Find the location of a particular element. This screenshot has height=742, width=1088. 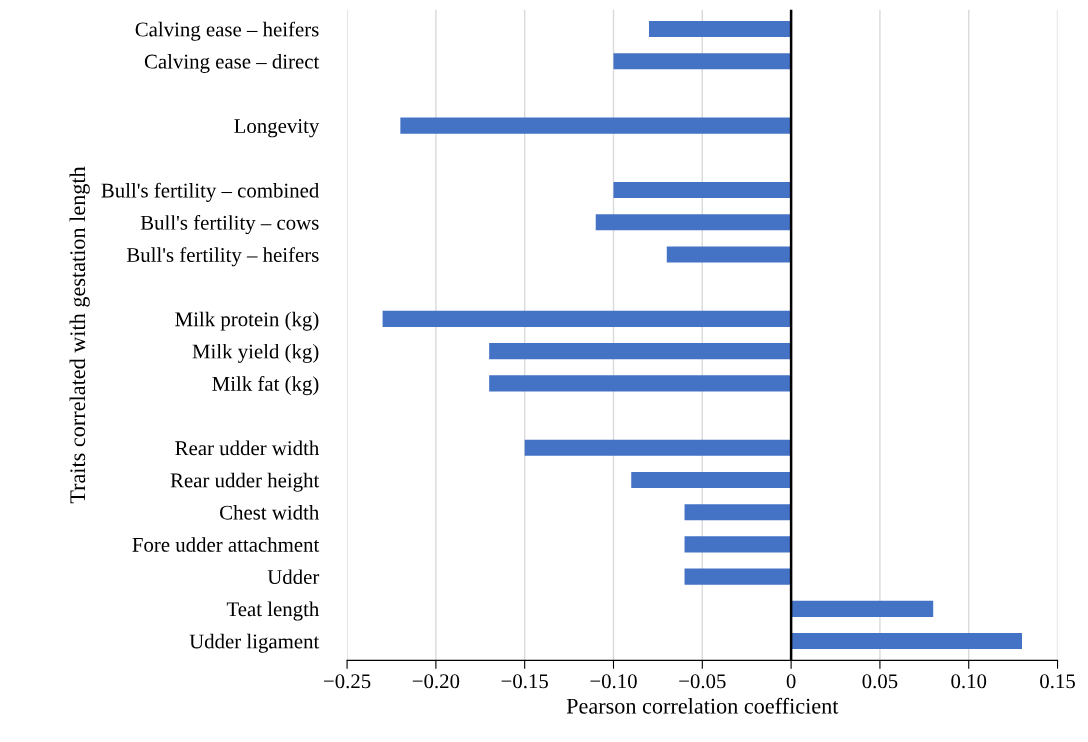

x-tick-label: 0.15 is located at coordinates (1057, 681).